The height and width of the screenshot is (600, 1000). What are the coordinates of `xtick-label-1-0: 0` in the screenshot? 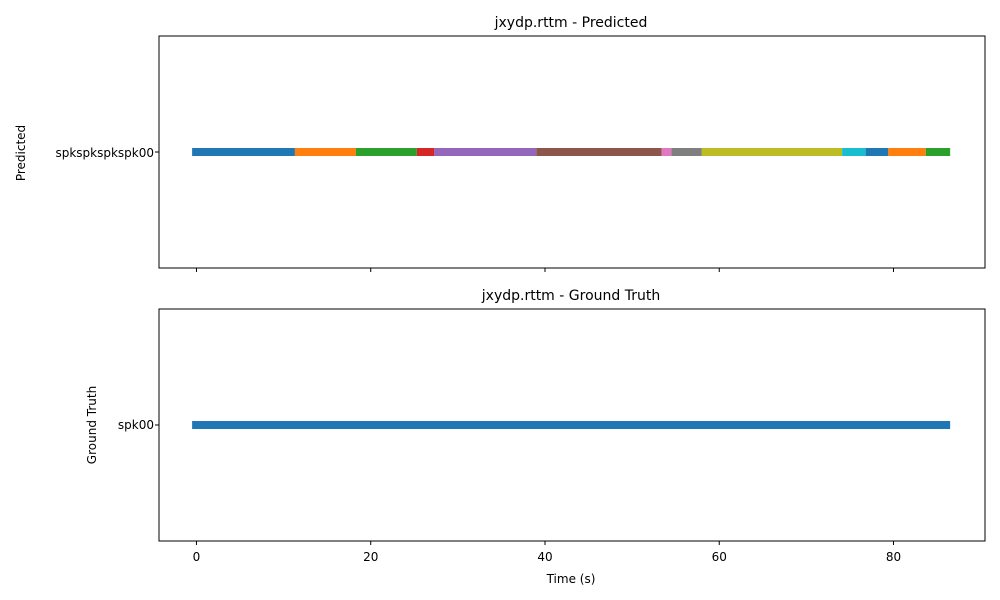 It's located at (197, 557).